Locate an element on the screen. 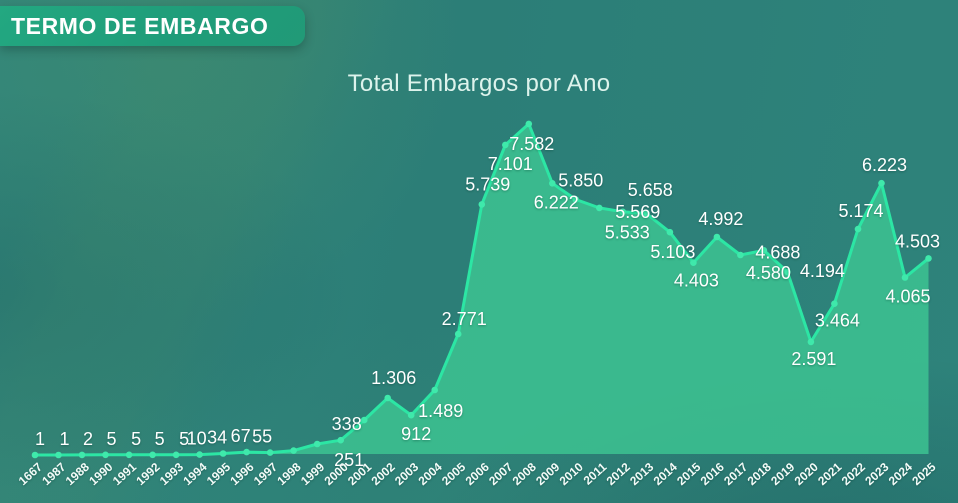 The image size is (958, 503). data-label: 2 is located at coordinates (88, 439).